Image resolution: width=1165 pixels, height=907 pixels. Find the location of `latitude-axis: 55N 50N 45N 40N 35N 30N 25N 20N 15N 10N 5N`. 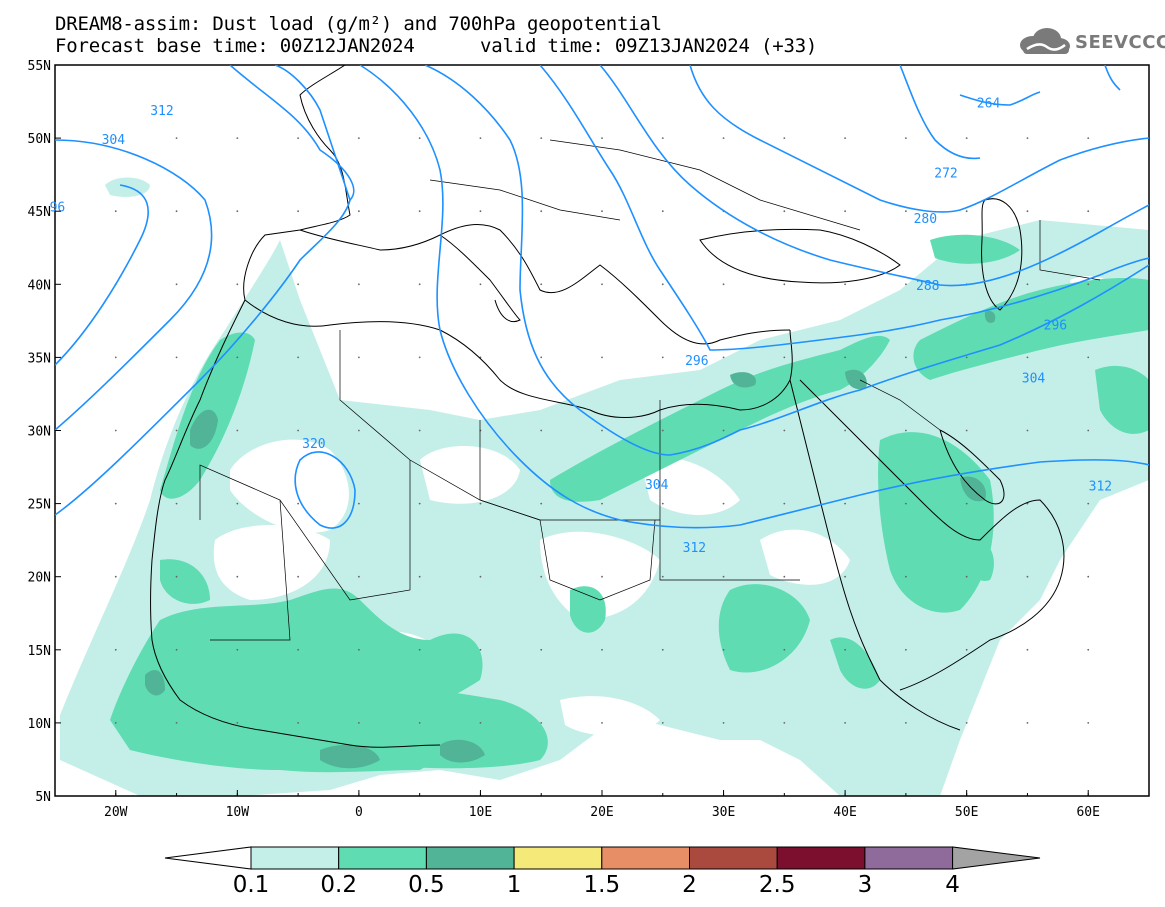

latitude-axis: 55N 50N 45N 40N 35N 30N 25N 20N 15N 10N 5N is located at coordinates (44, 432).